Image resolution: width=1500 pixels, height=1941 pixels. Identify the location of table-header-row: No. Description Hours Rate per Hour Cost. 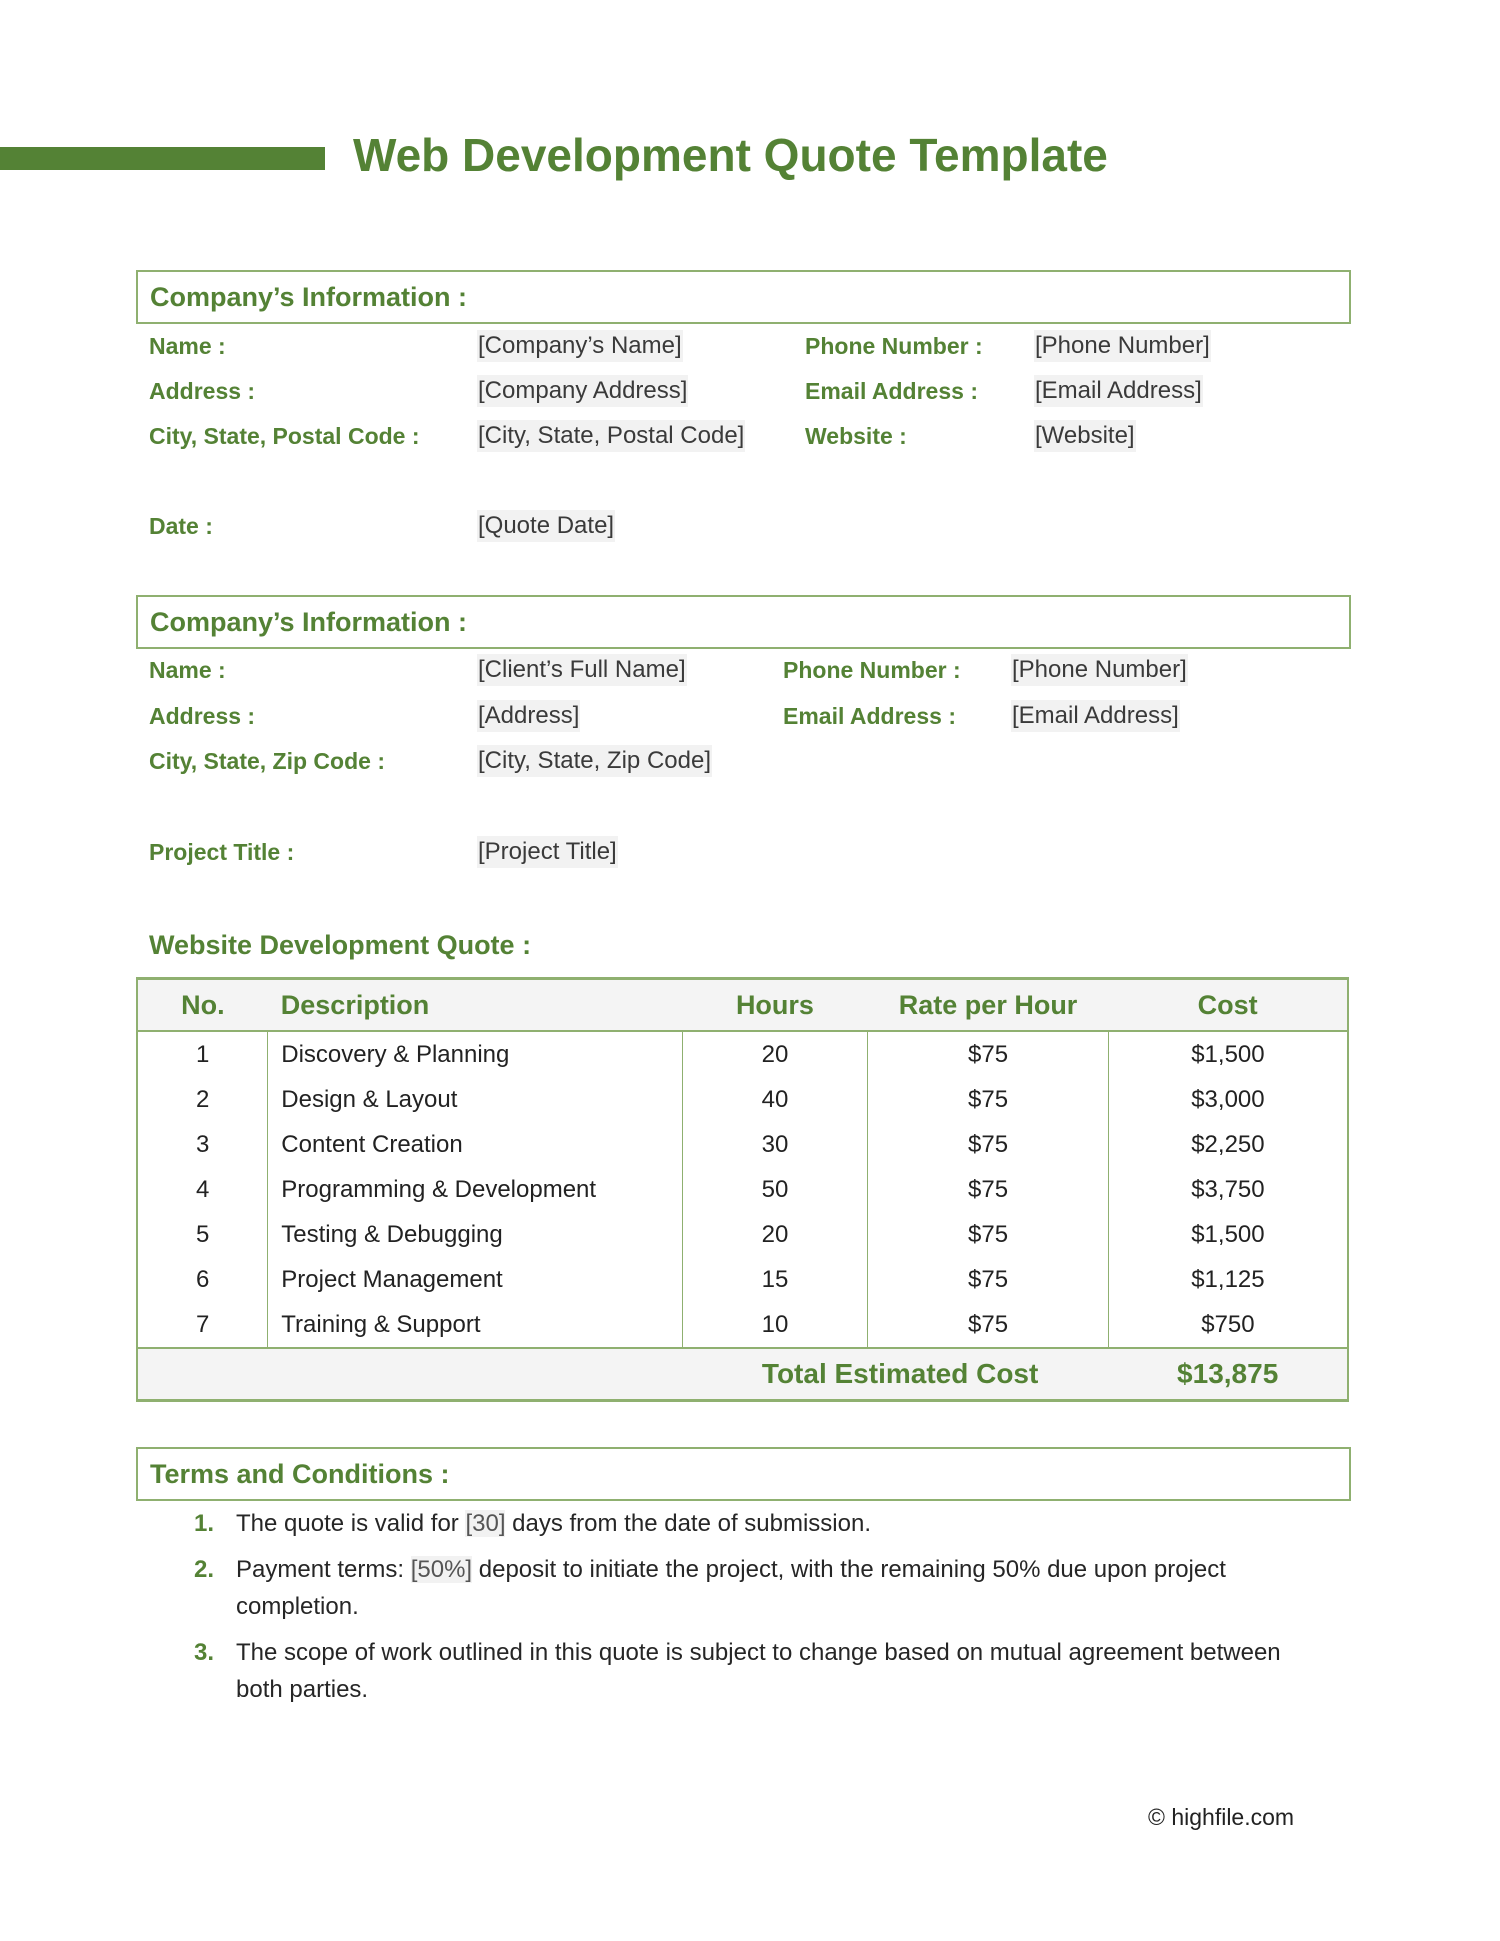
(742, 1004).